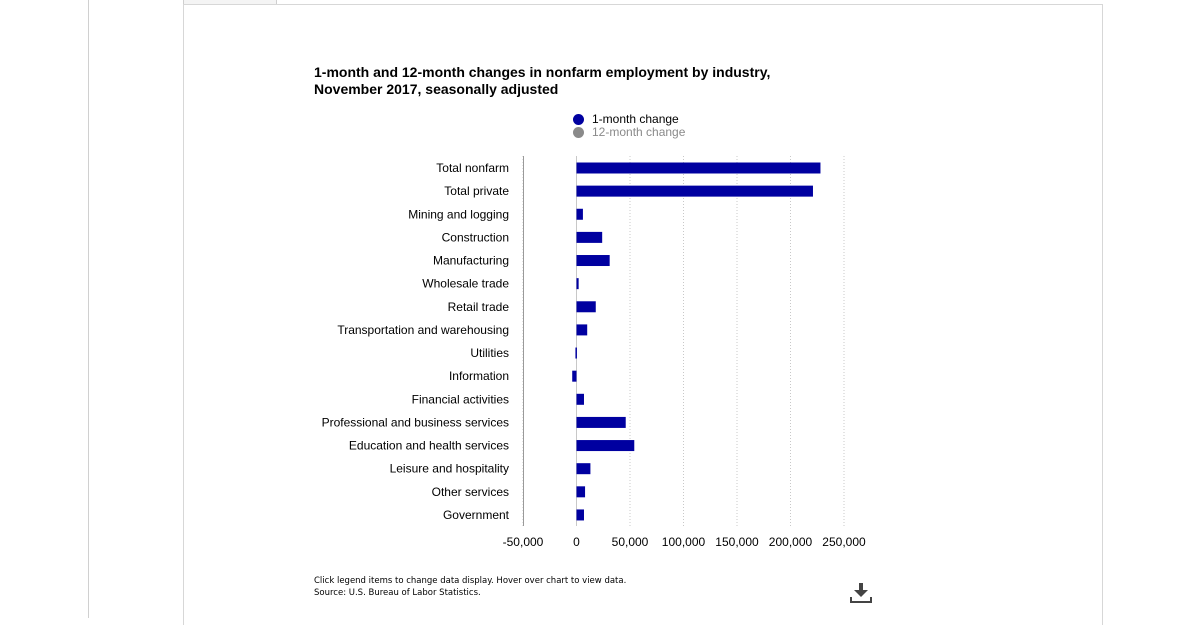 Image resolution: width=1192 pixels, height=625 pixels. Describe the element at coordinates (635, 119) in the screenshot. I see `legend-label-1-month: 1-month change` at that location.